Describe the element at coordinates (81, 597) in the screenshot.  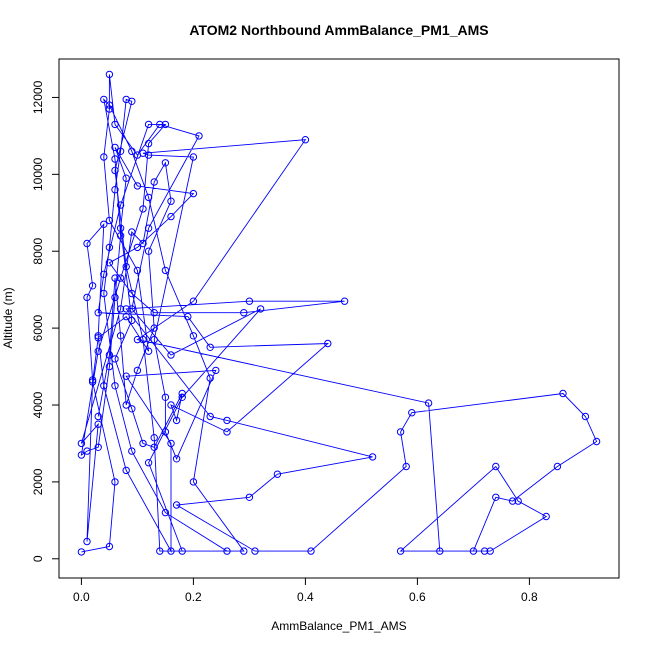
I see `x-tick-label: 0.0` at that location.